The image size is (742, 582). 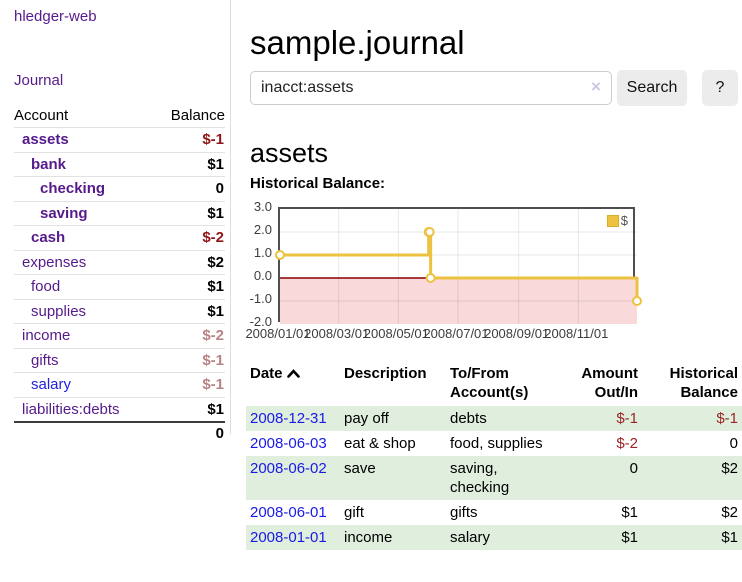 What do you see at coordinates (470, 537) in the screenshot?
I see `register-accounts-cell: salary` at bounding box center [470, 537].